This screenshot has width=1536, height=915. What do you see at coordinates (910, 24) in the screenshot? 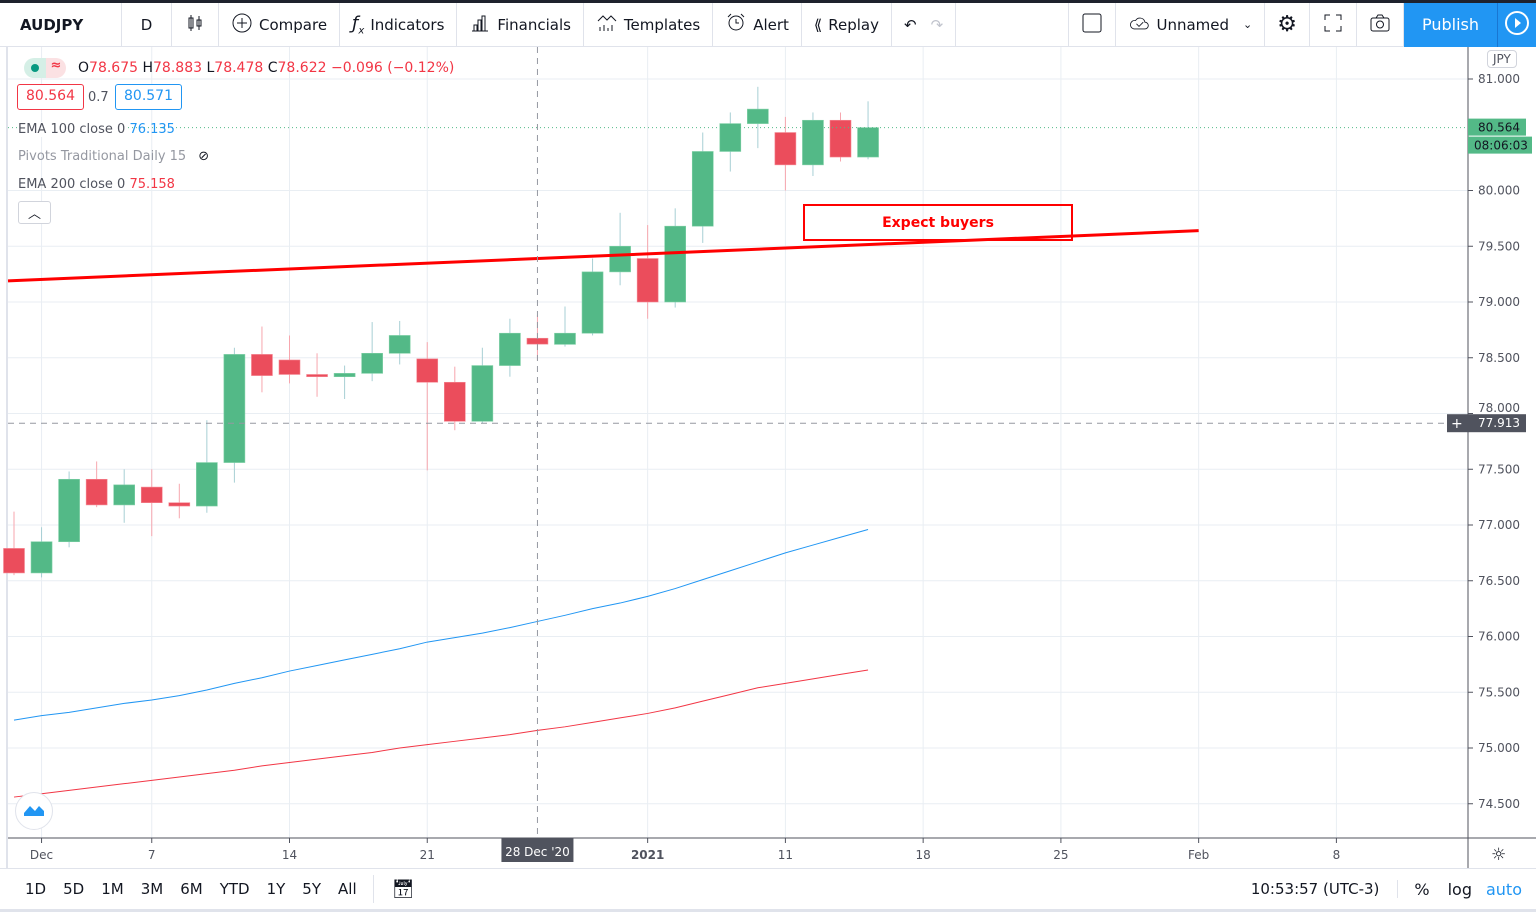
I see `undo-icon: ↶` at bounding box center [910, 24].